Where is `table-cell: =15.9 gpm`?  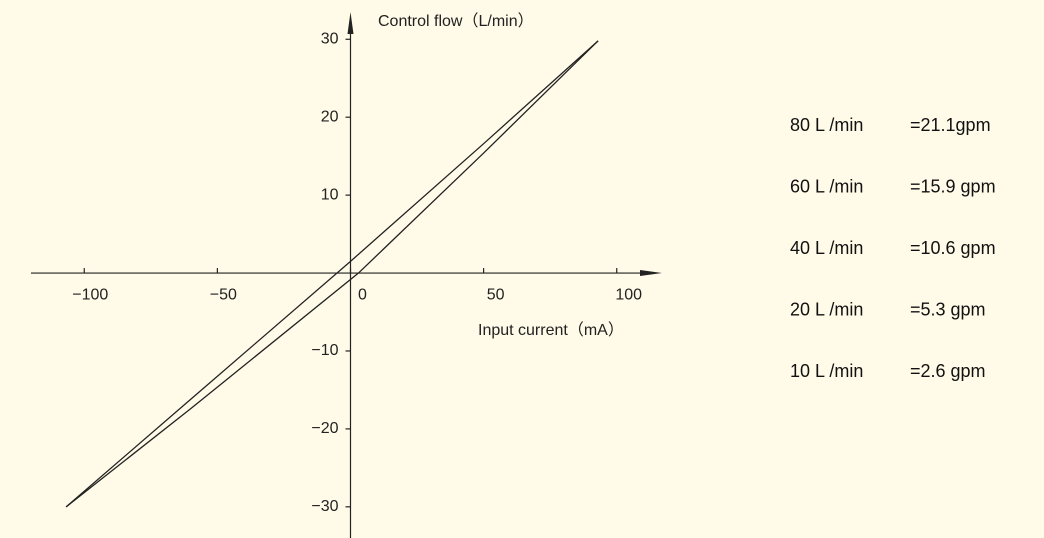 table-cell: =15.9 gpm is located at coordinates (953, 186).